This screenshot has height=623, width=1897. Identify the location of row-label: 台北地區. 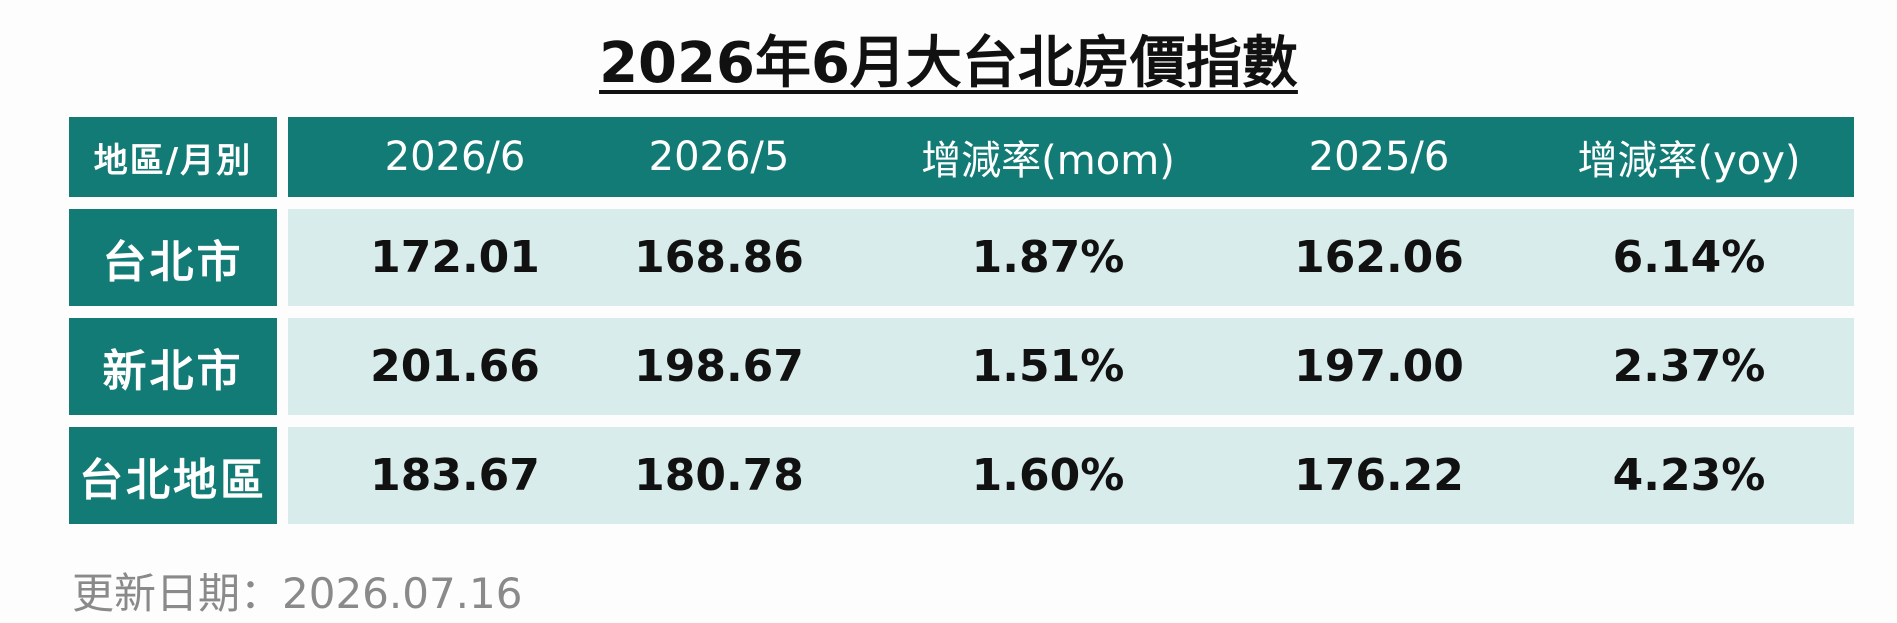
(173, 475).